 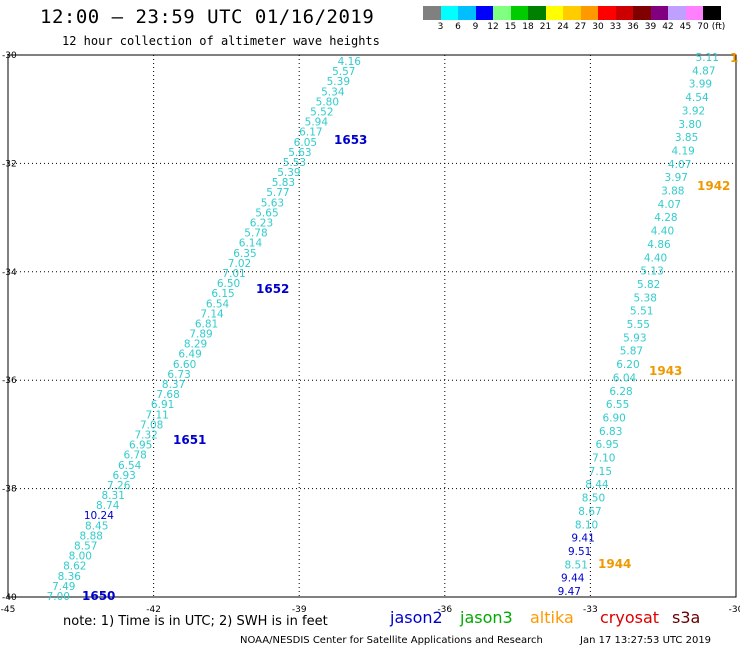 What do you see at coordinates (631, 352) in the screenshot?
I see `swh-value-label: 5.87` at bounding box center [631, 352].